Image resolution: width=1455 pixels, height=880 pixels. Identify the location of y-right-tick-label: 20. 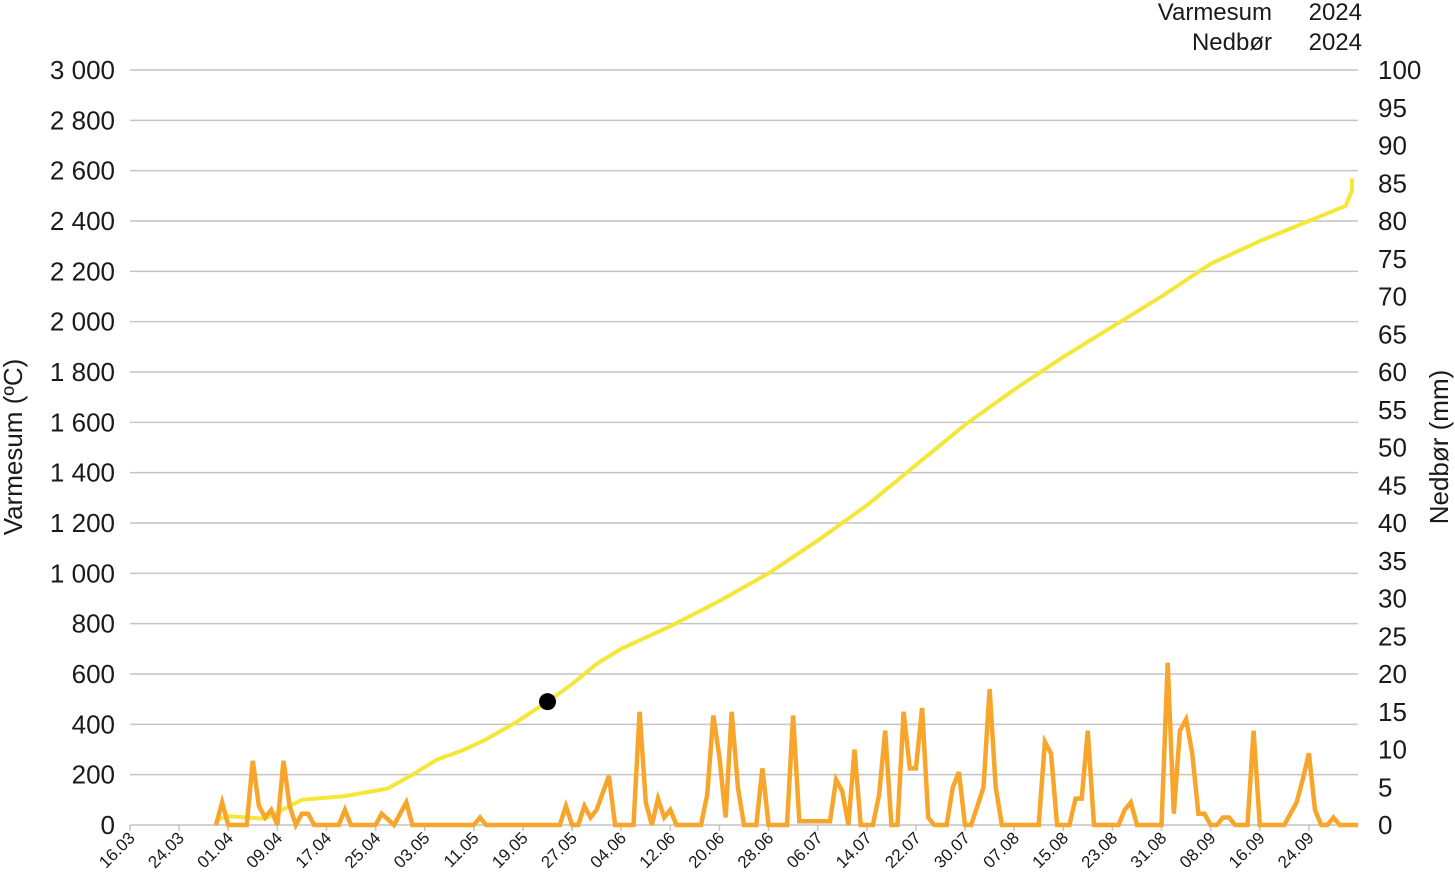
(1392, 674).